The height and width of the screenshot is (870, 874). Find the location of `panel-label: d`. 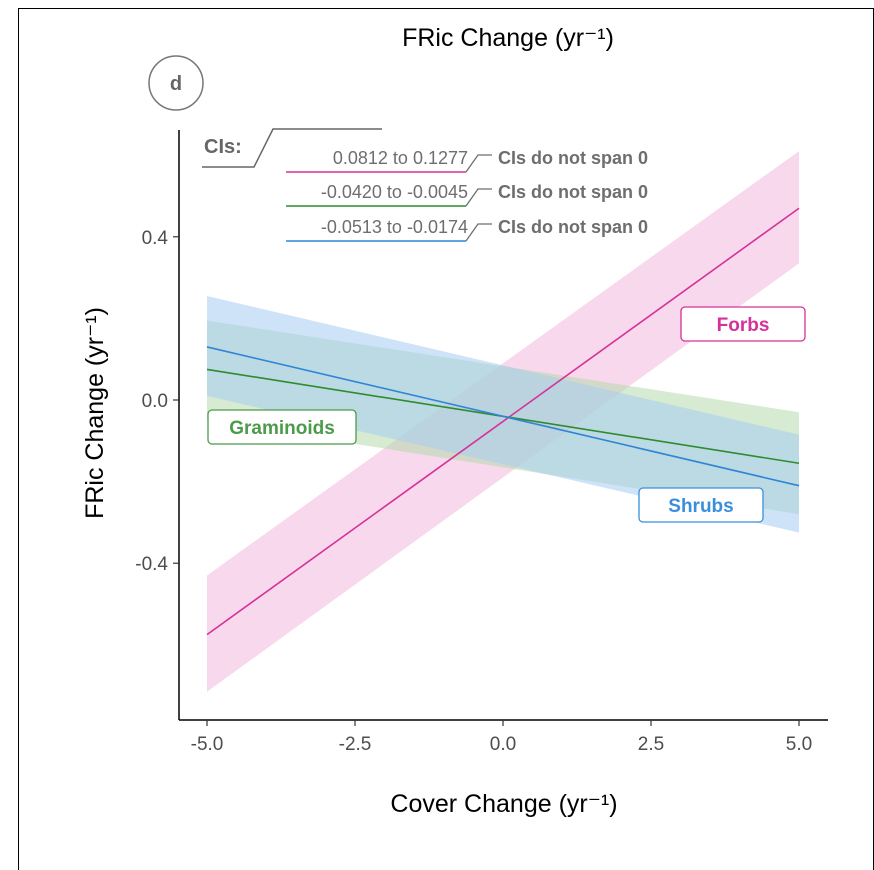

panel-label: d is located at coordinates (176, 84).